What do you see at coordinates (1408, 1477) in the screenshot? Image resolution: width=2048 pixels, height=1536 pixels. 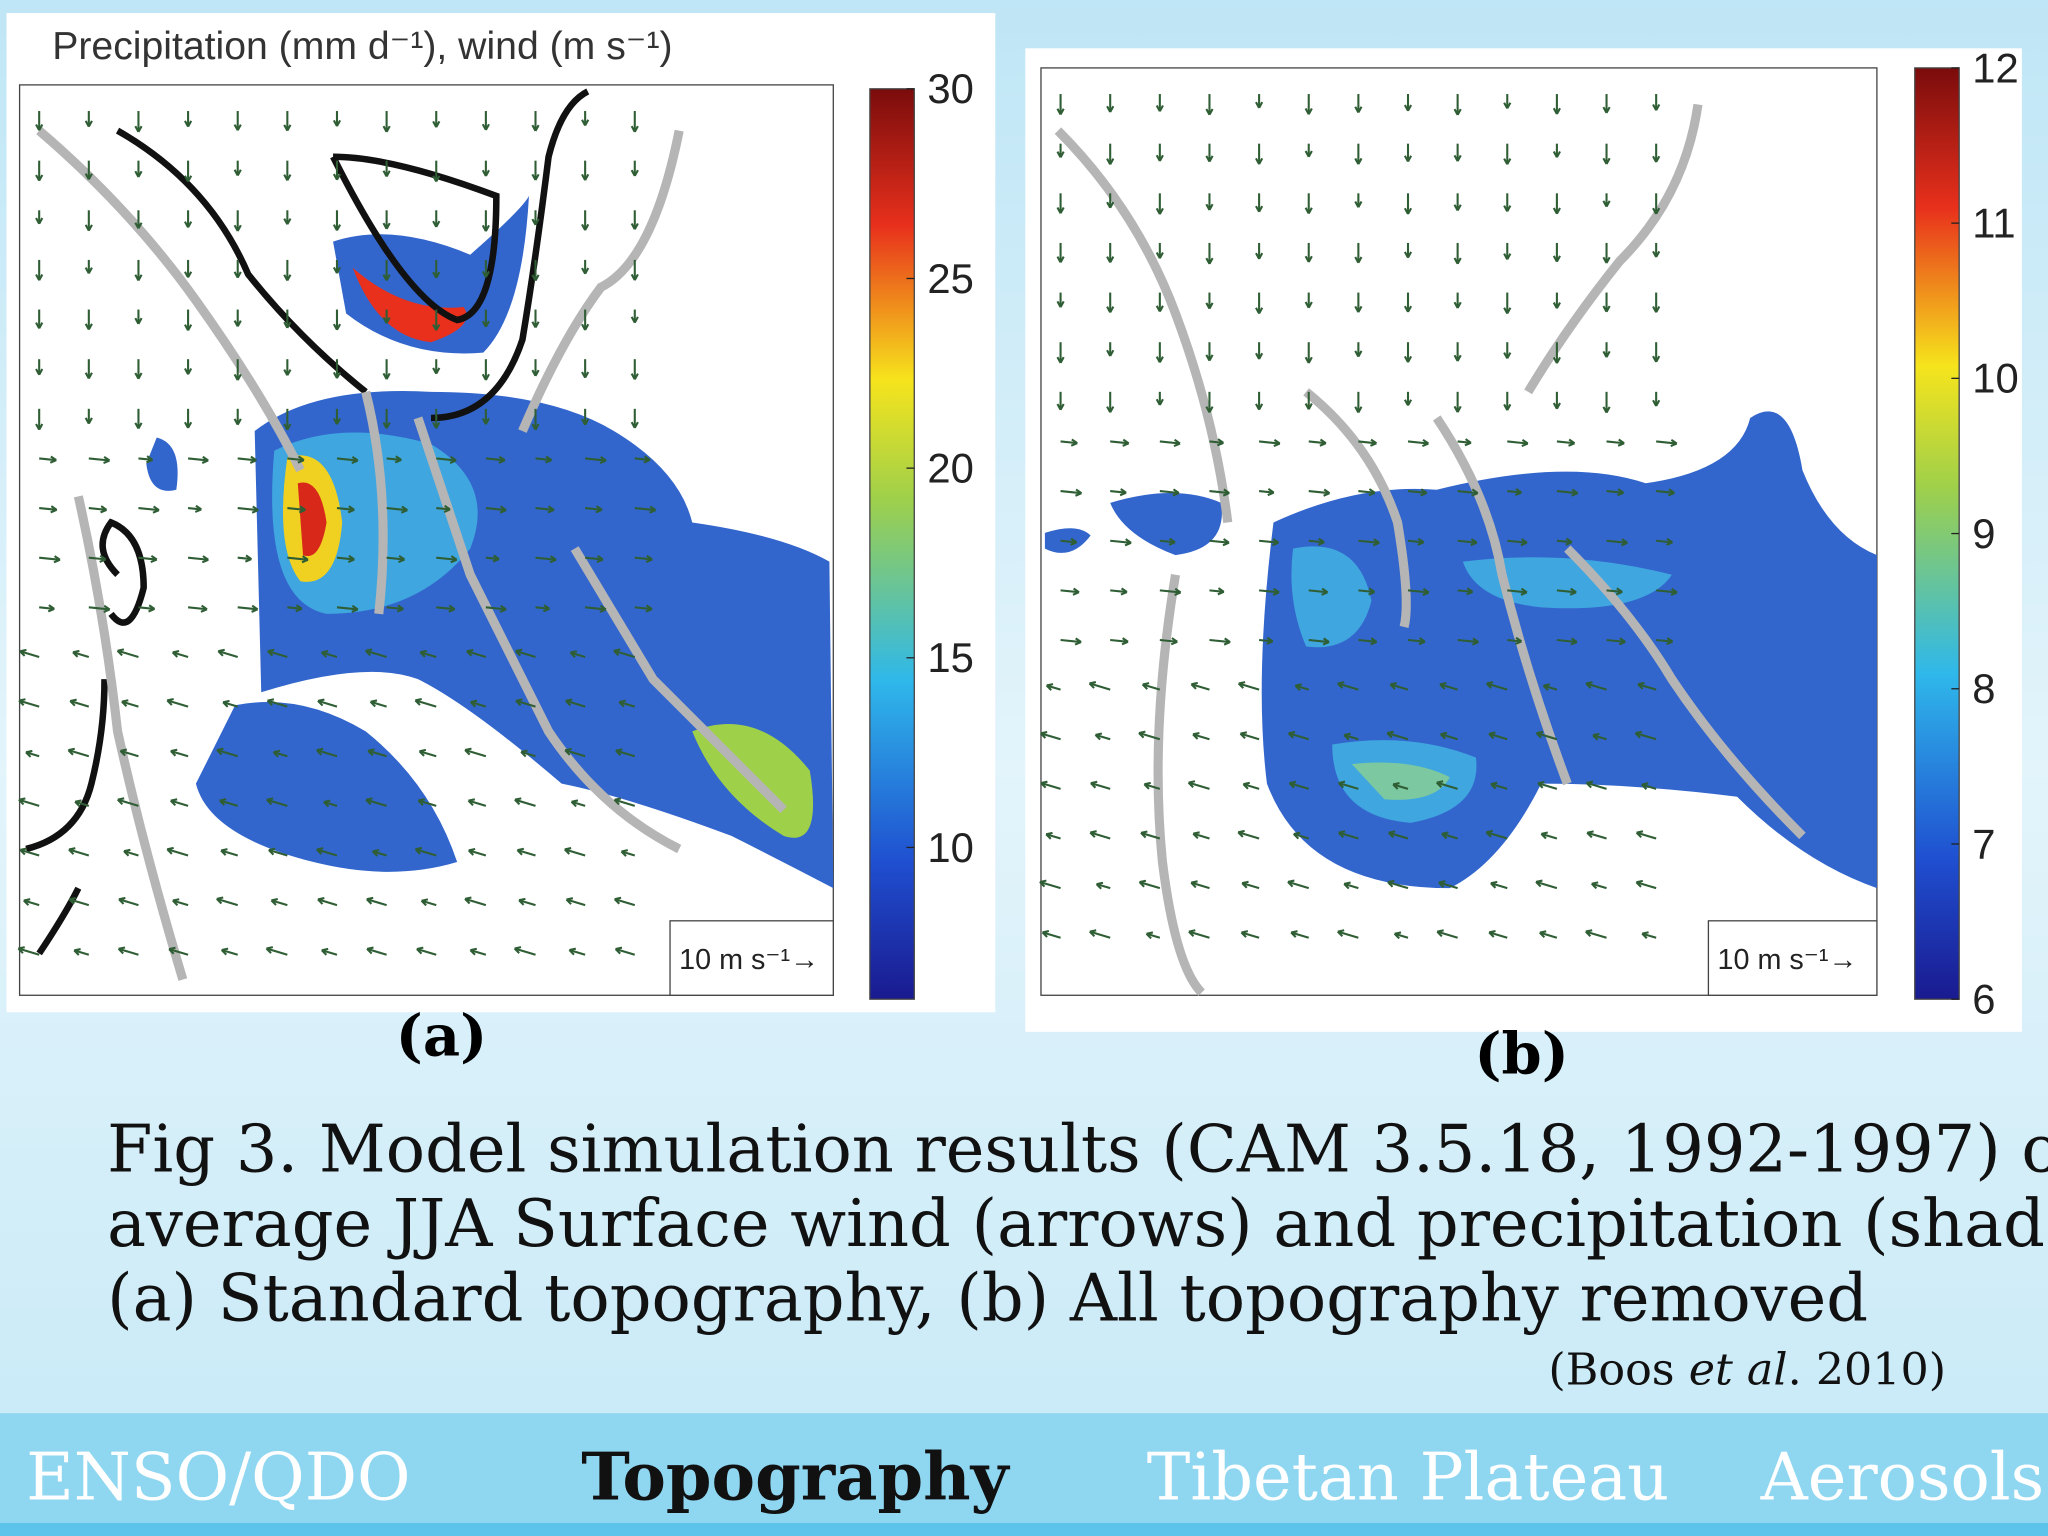 I see `nav-item: Tibetan Plateau` at bounding box center [1408, 1477].